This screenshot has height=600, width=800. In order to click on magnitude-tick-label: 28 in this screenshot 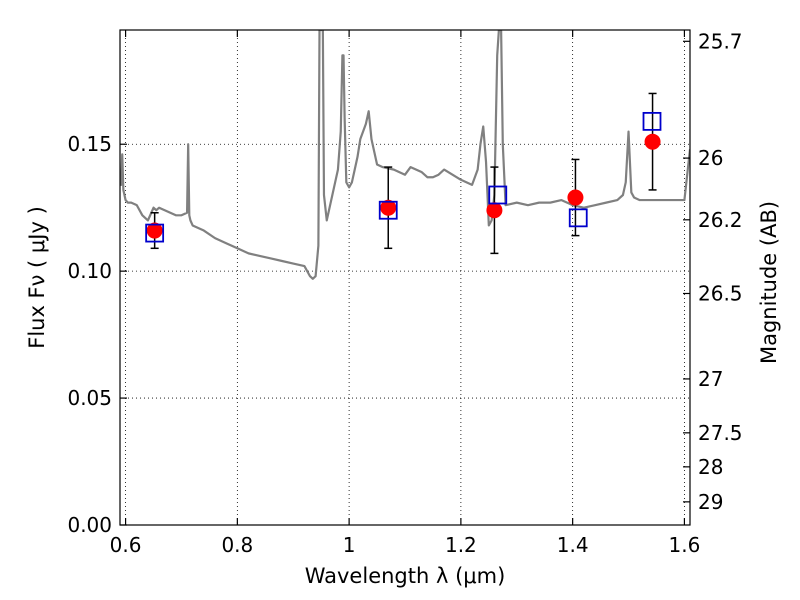, I will do `click(710, 467)`.